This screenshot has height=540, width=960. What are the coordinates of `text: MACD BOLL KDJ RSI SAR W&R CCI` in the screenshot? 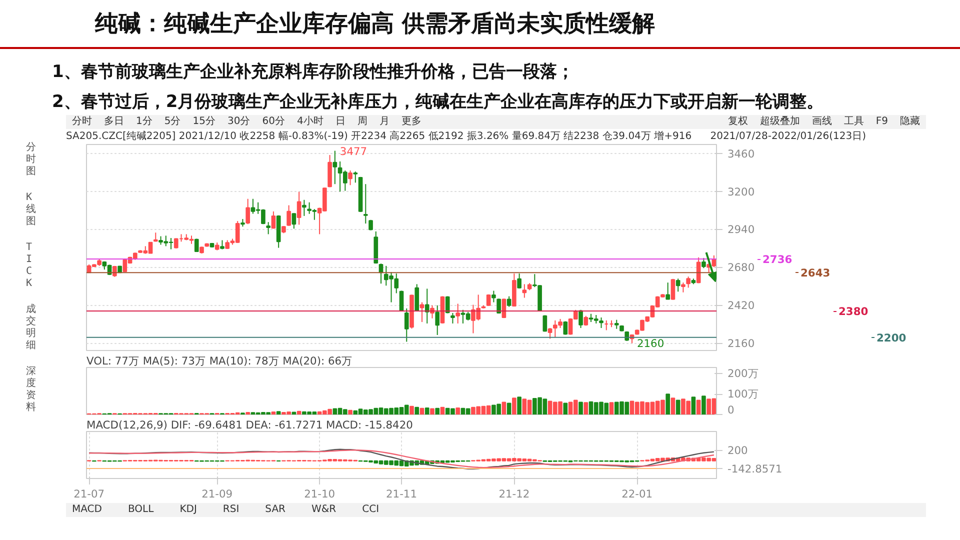 It's located at (226, 509).